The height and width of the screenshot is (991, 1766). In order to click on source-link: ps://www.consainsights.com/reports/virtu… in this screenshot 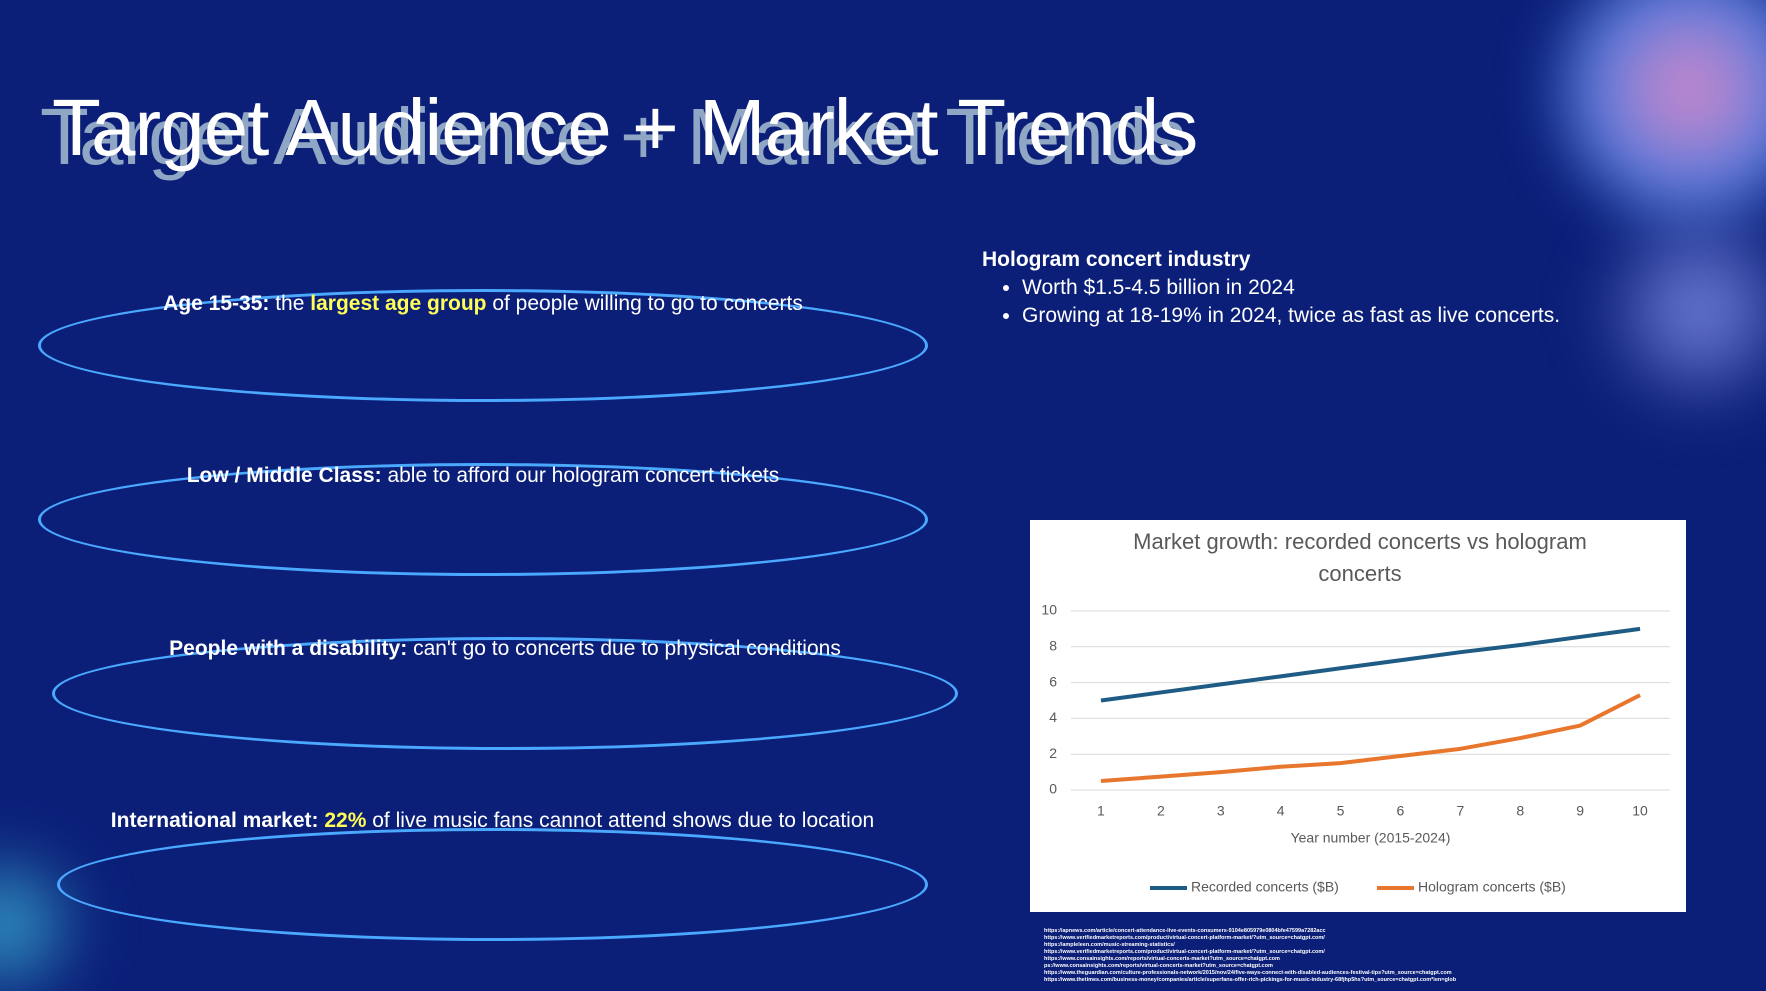, I will do `click(1158, 966)`.